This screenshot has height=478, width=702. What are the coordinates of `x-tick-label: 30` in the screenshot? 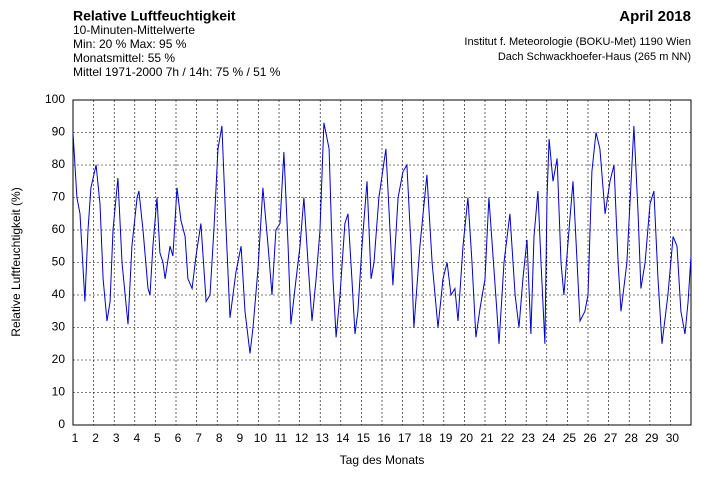 It's located at (673, 438).